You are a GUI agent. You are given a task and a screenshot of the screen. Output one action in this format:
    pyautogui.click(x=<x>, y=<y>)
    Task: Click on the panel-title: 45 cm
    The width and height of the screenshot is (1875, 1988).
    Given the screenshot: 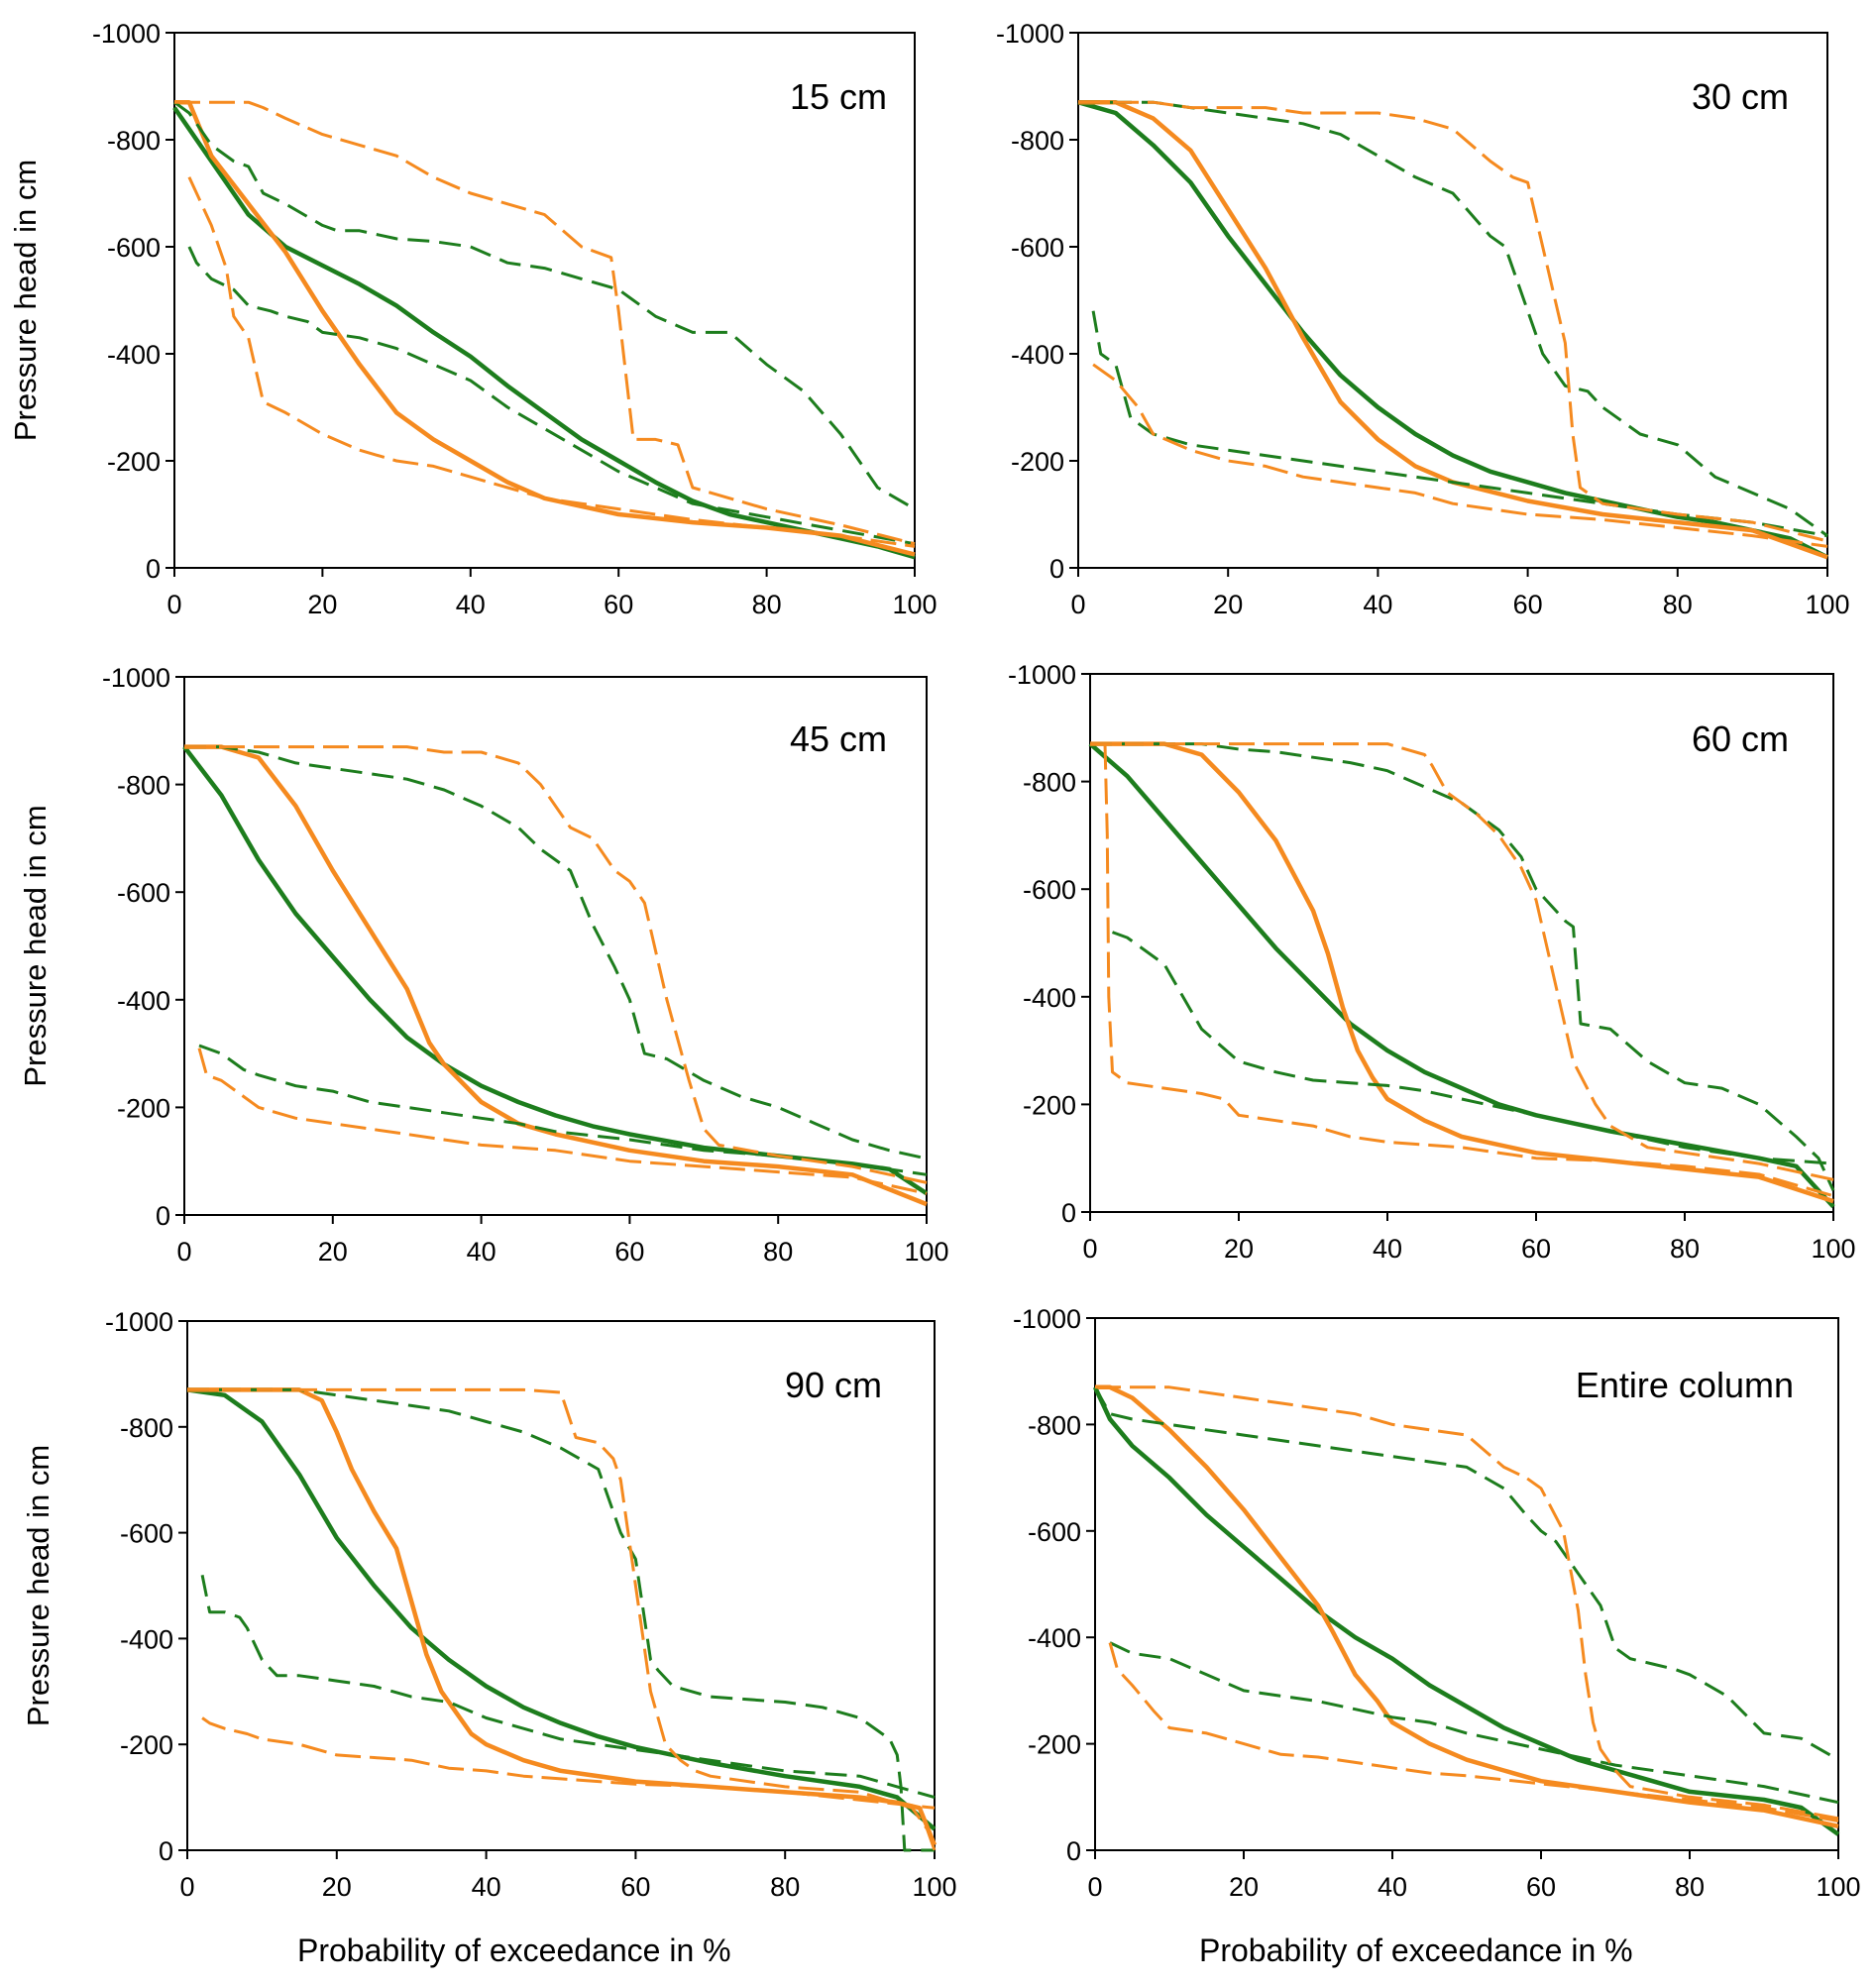 What is the action you would take?
    pyautogui.click(x=838, y=738)
    